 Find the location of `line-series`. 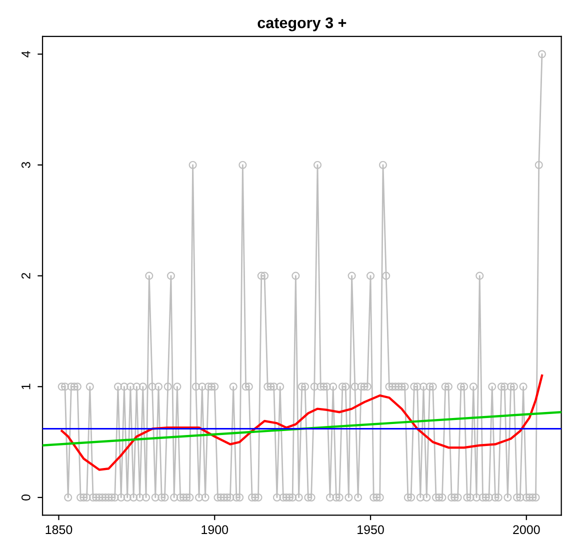

line-series is located at coordinates (302, 422).